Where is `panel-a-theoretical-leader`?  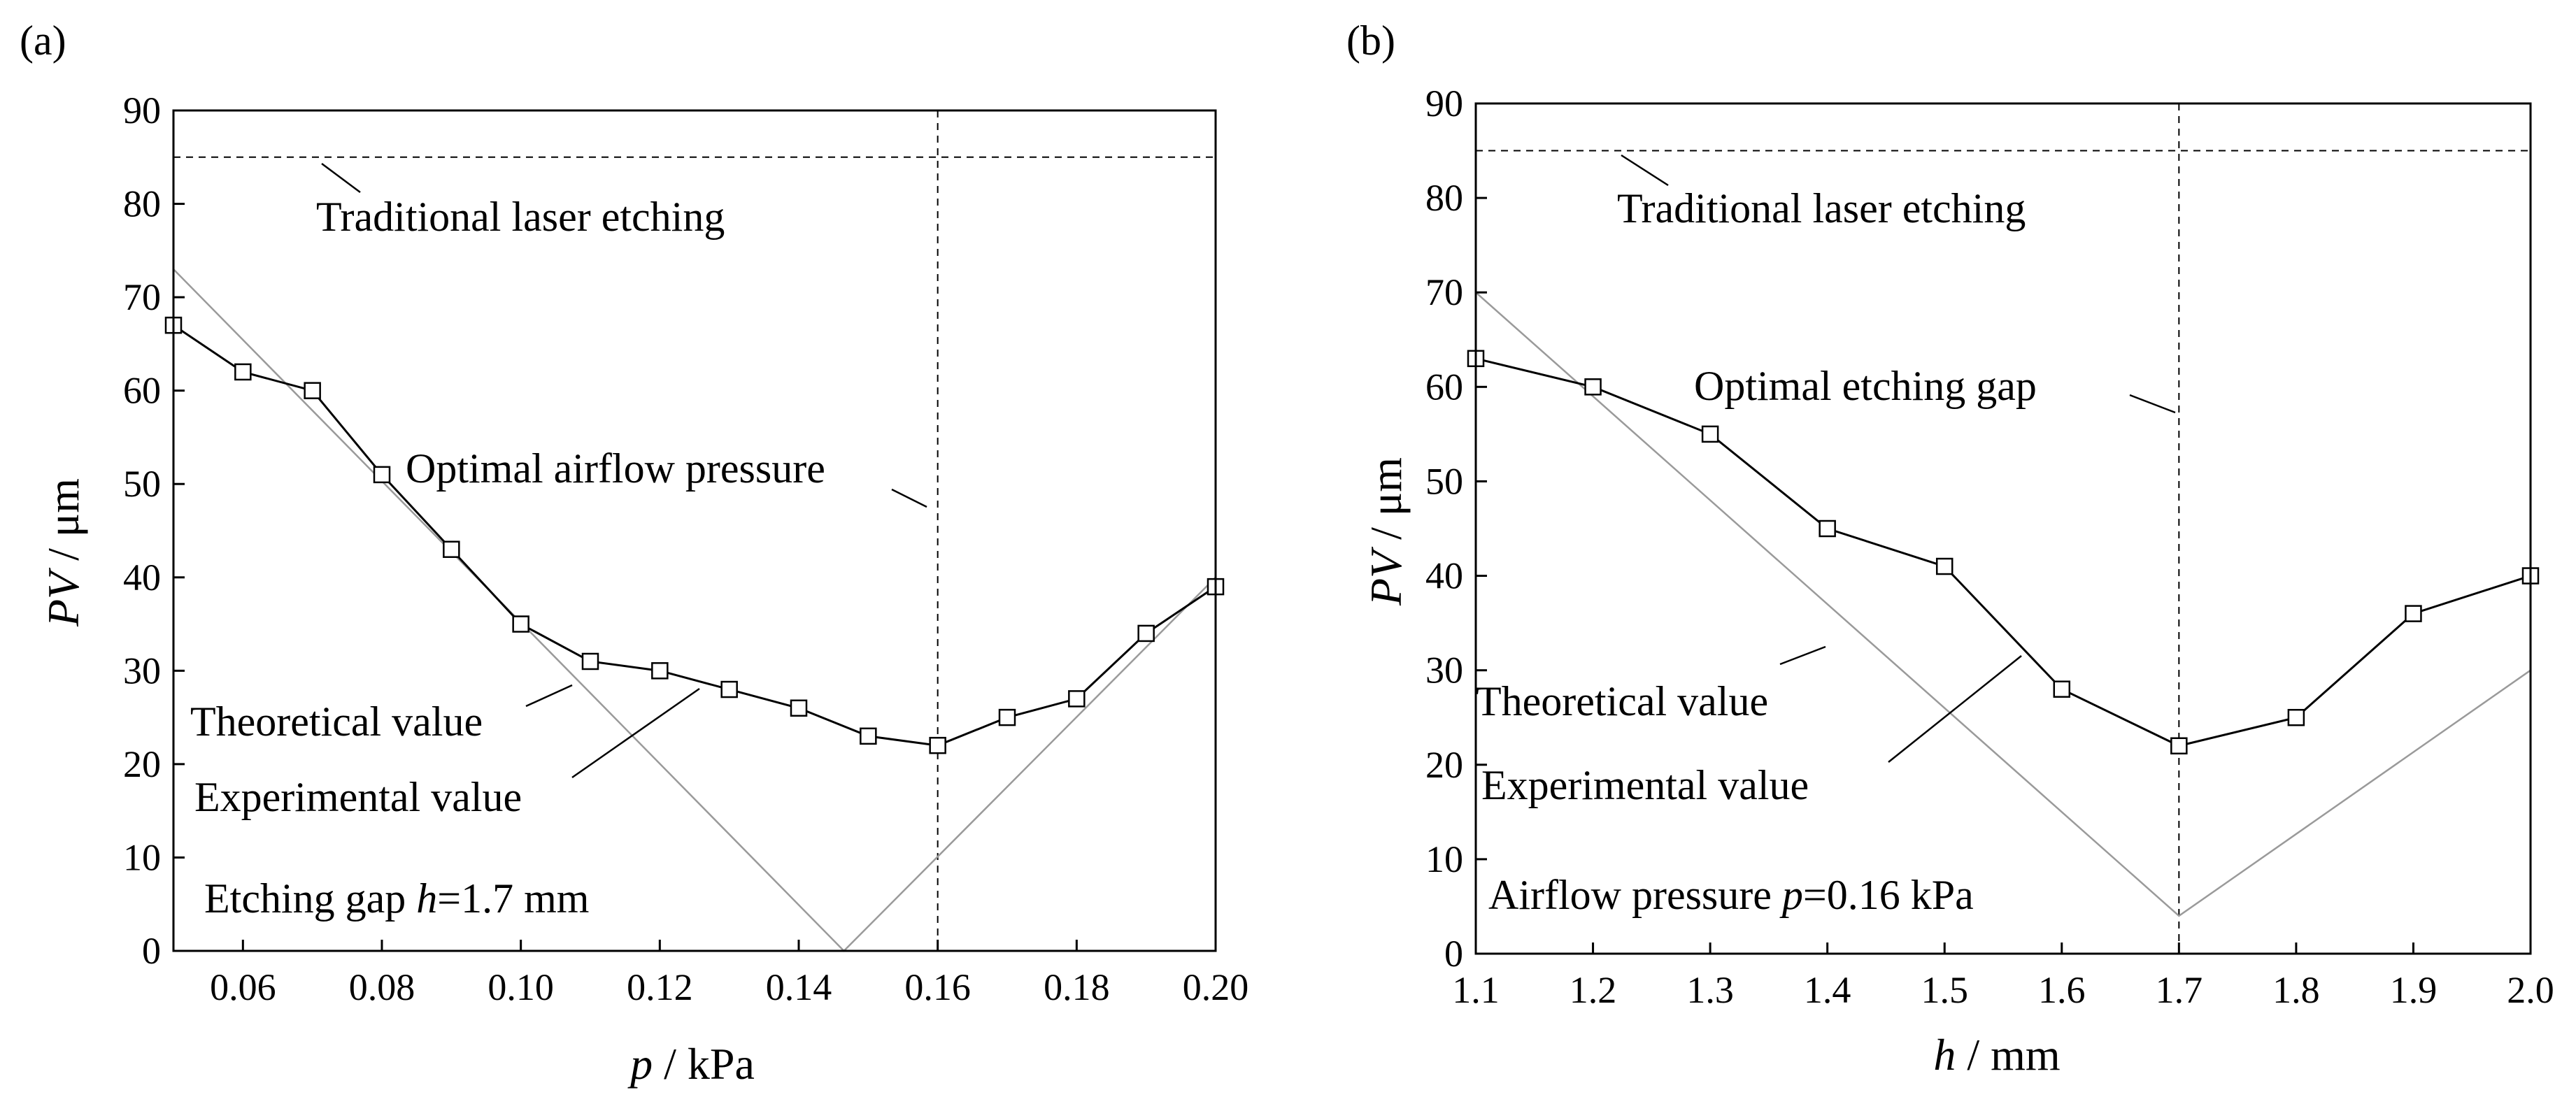
panel-a-theoretical-leader is located at coordinates (549, 696).